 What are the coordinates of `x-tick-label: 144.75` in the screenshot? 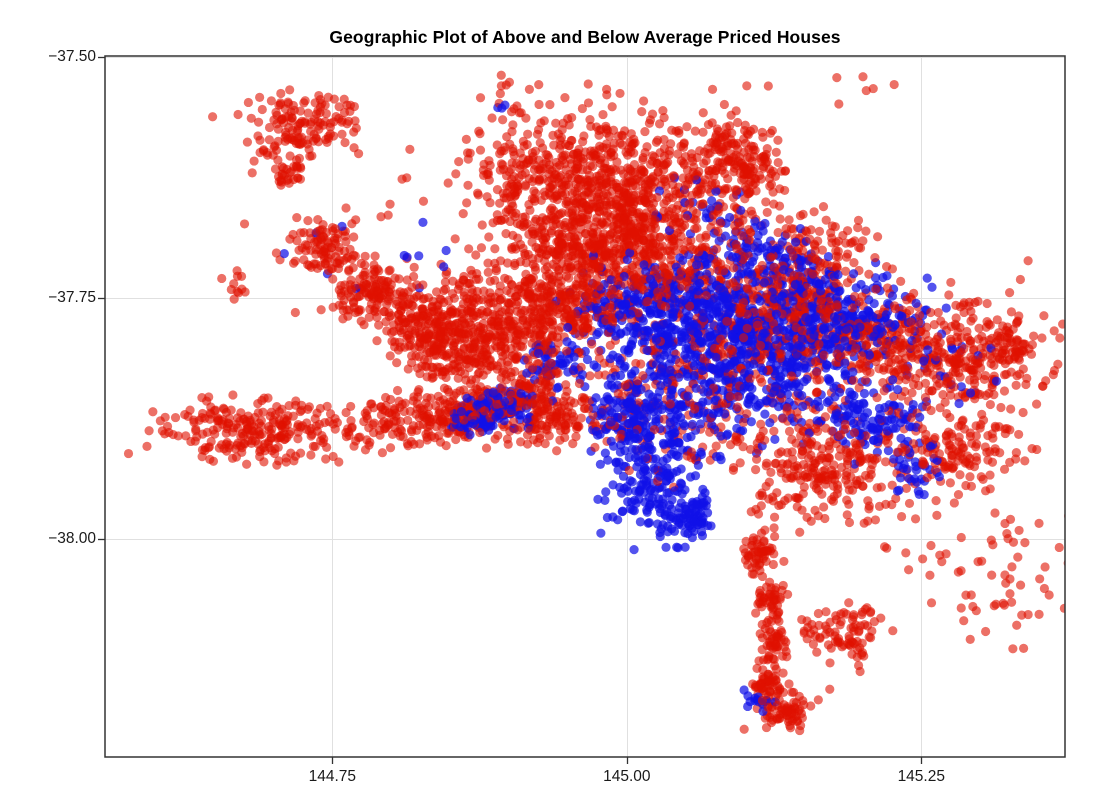 It's located at (332, 776).